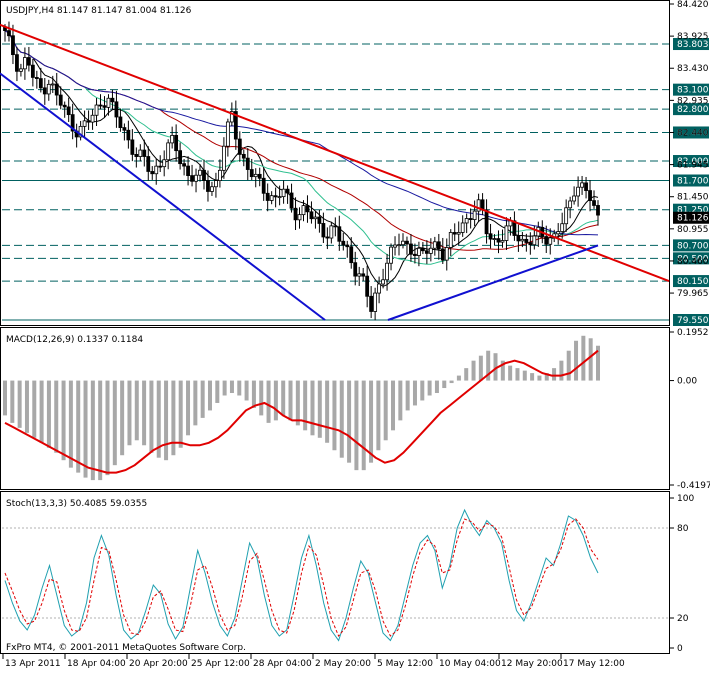 The image size is (710, 674). I want to click on price-tick-label: 82.440, so click(693, 133).